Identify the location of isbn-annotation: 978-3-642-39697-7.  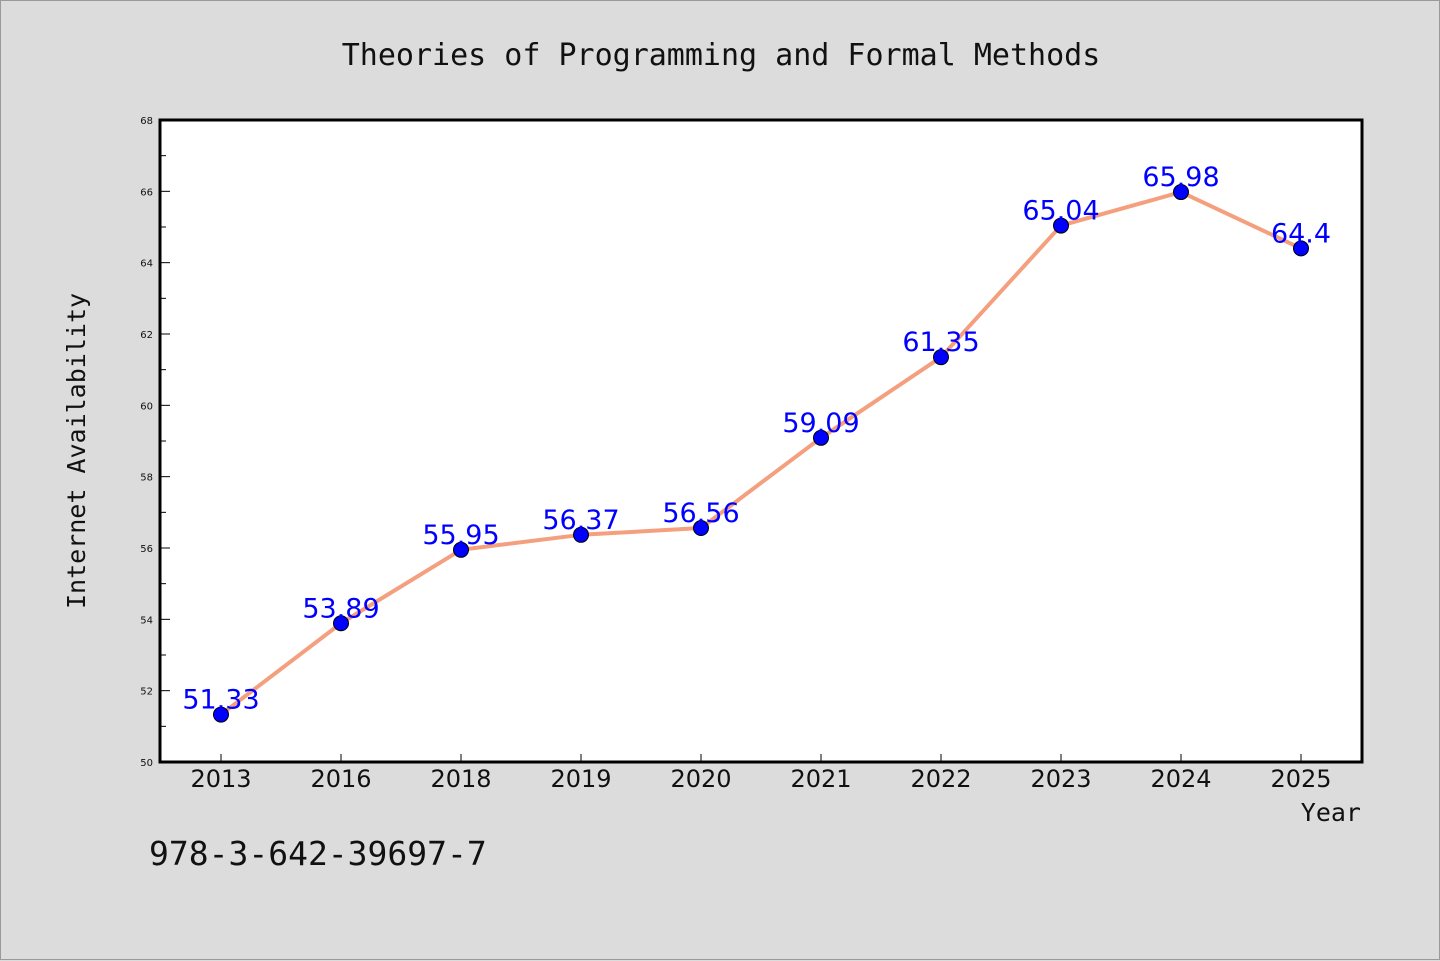
(318, 853).